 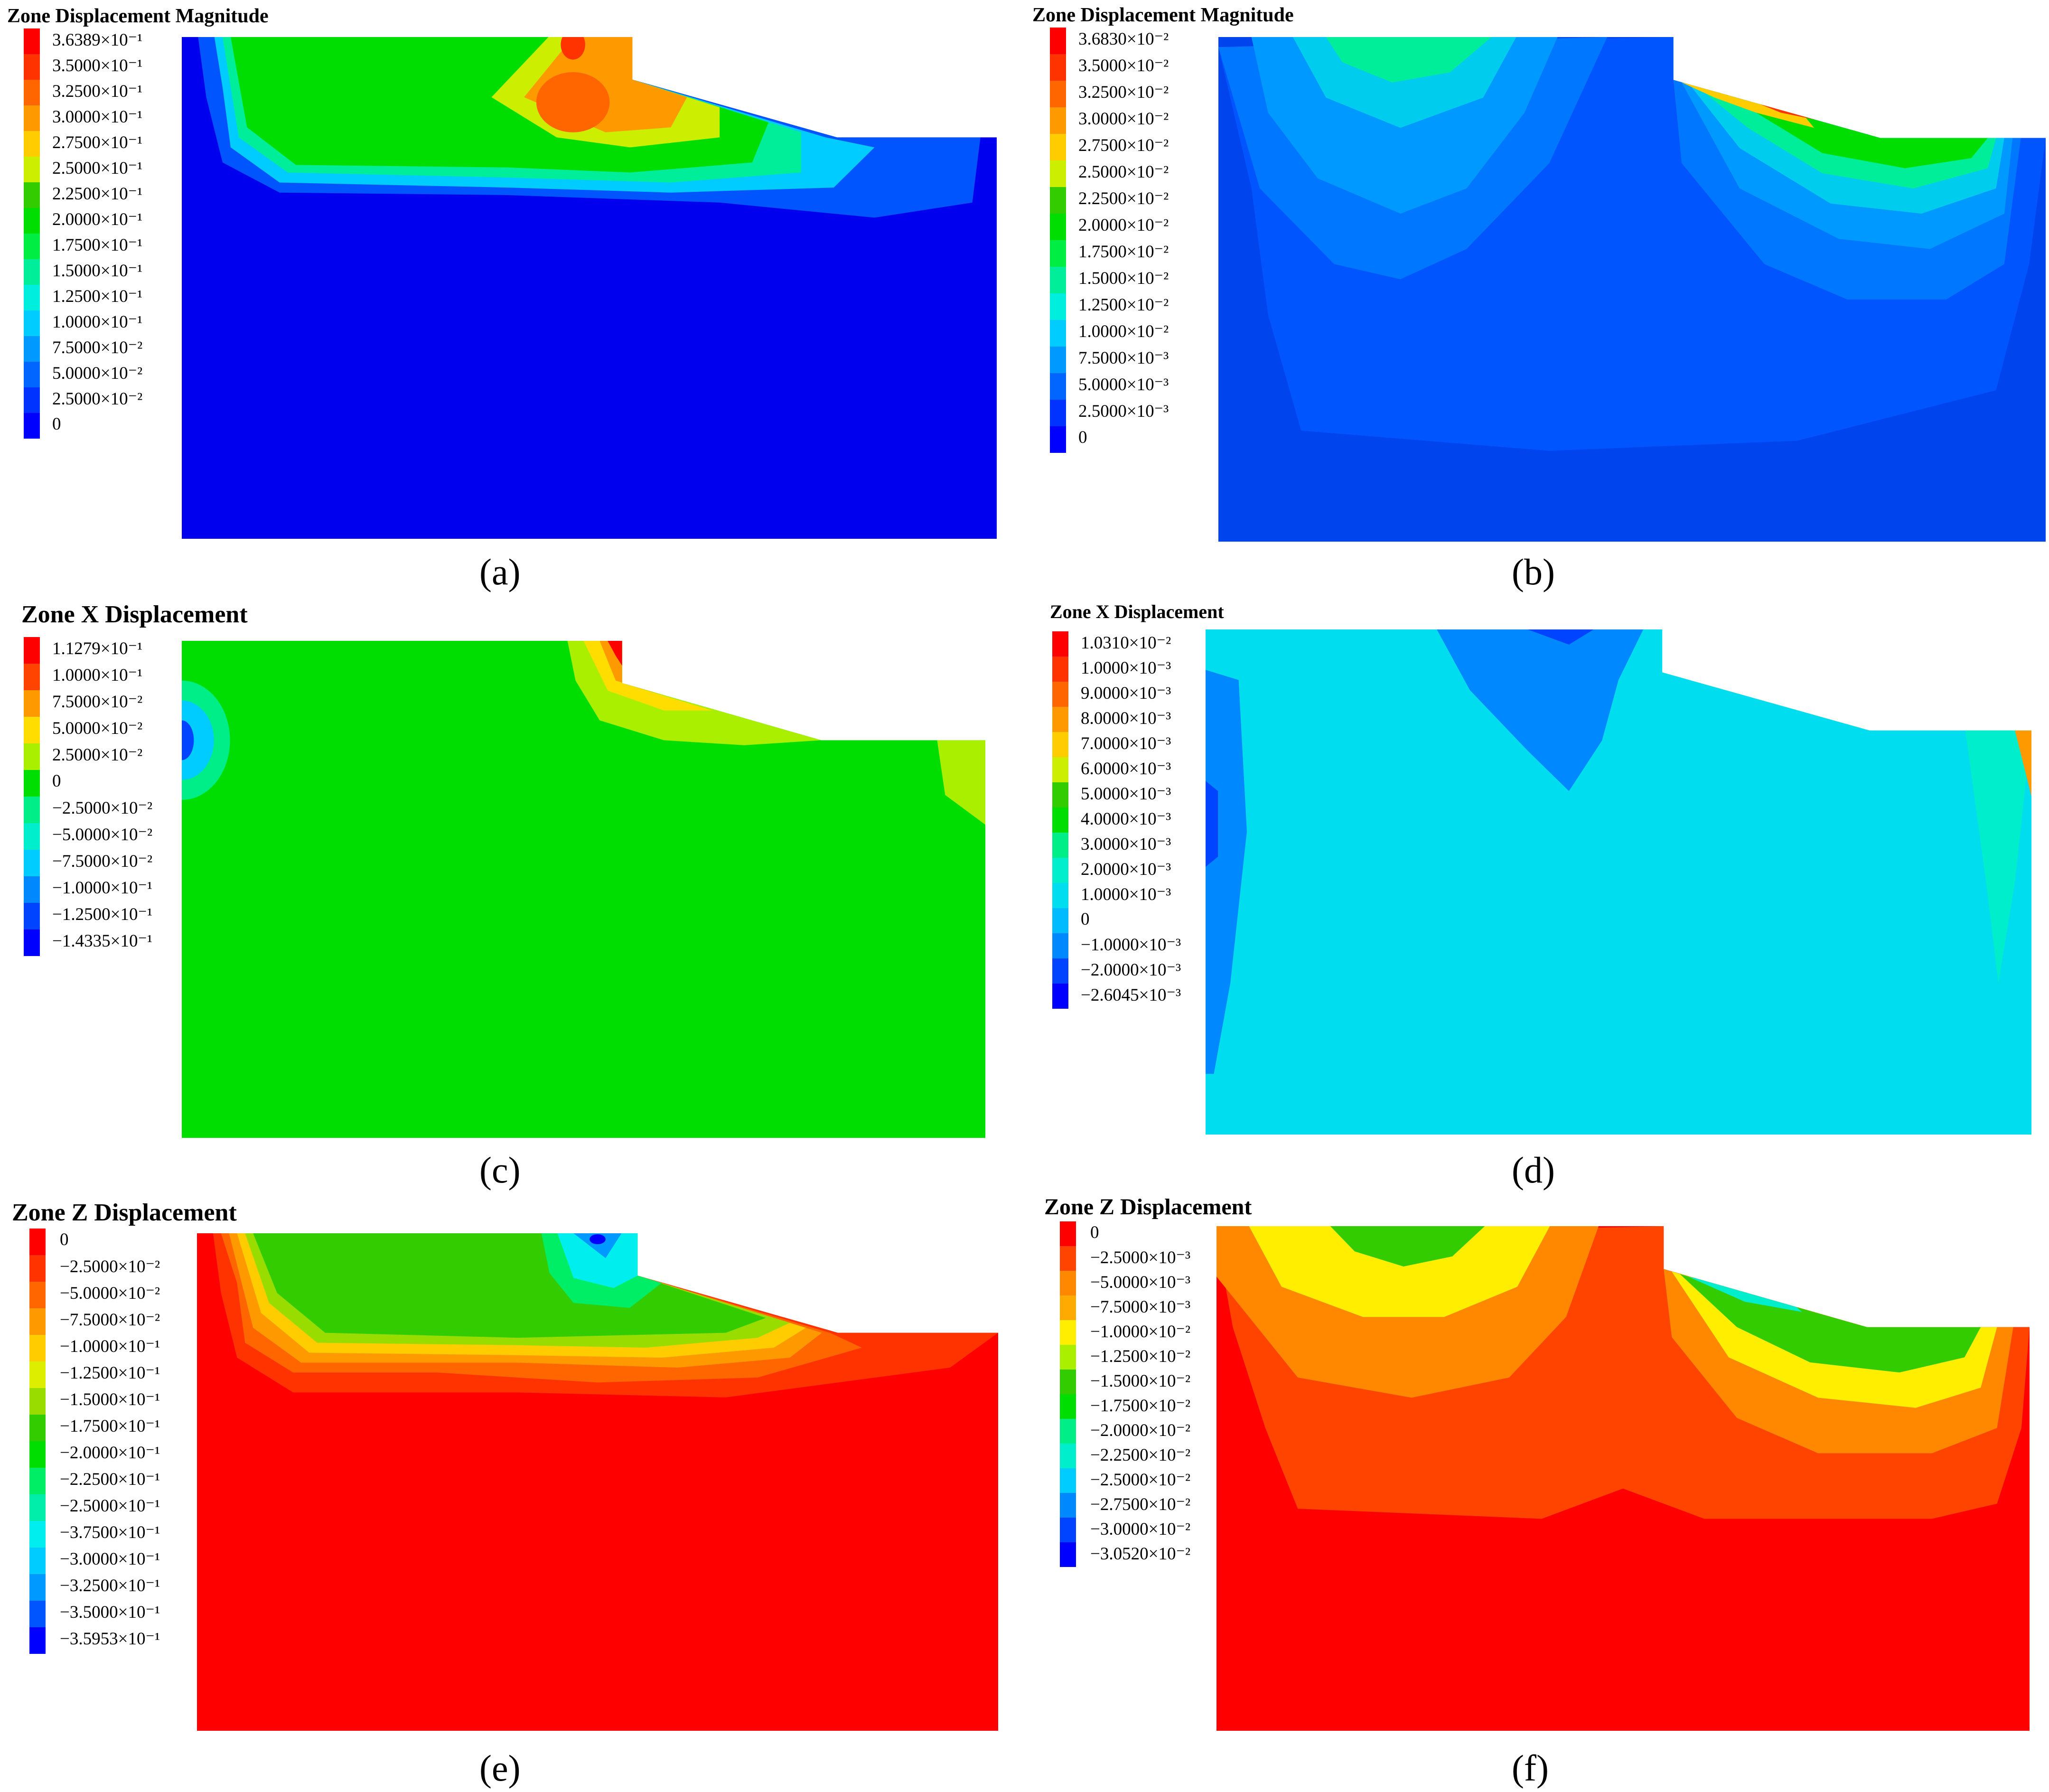 I want to click on legend-label: 1.0000×10⁻¹, so click(x=97, y=322).